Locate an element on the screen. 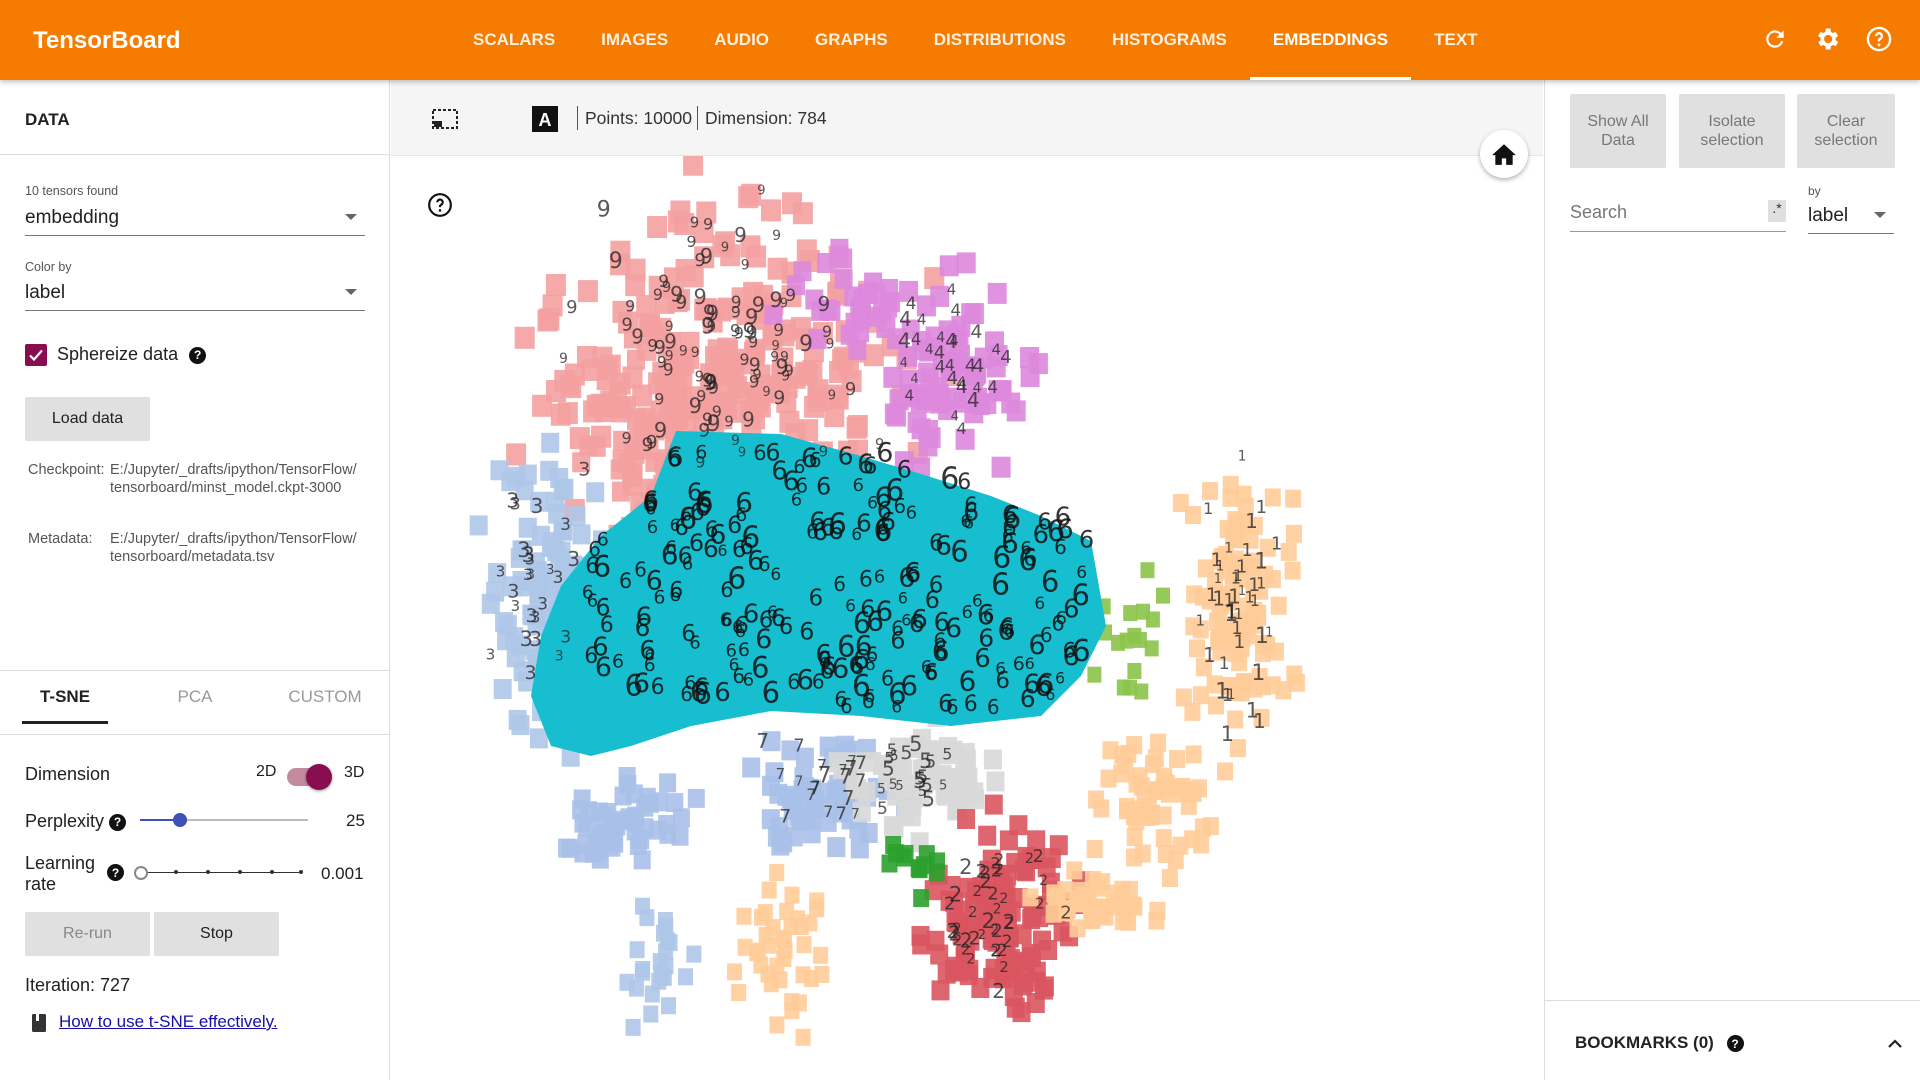  load-data-button: Load data is located at coordinates (87, 419).